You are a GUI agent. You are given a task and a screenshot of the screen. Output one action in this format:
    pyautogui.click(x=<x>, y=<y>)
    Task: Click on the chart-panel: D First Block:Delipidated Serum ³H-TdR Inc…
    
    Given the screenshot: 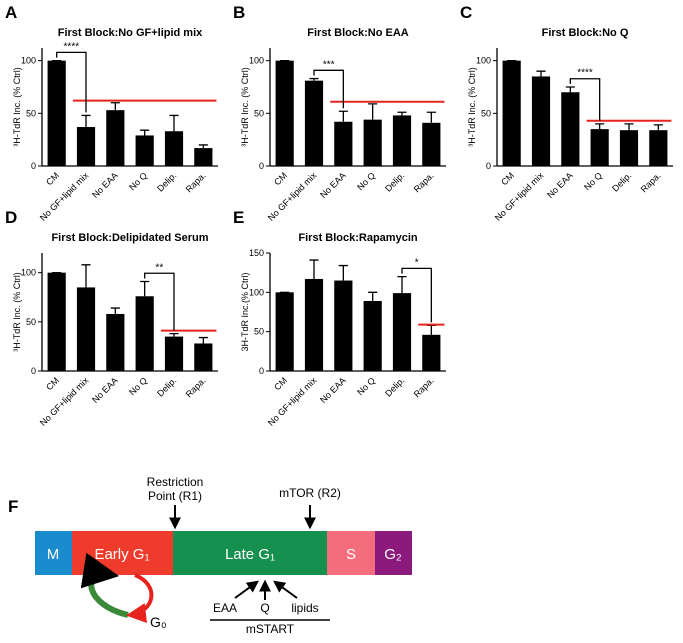 What is the action you would take?
    pyautogui.click(x=111, y=318)
    